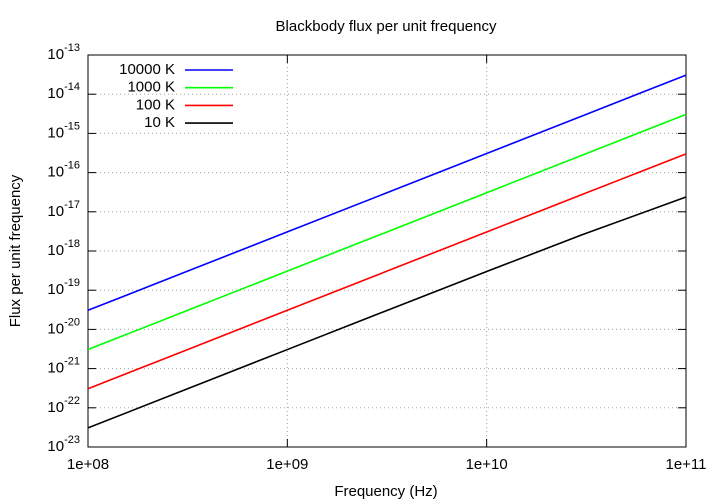  I want to click on y-tick-exponent: -20, so click(72, 322).